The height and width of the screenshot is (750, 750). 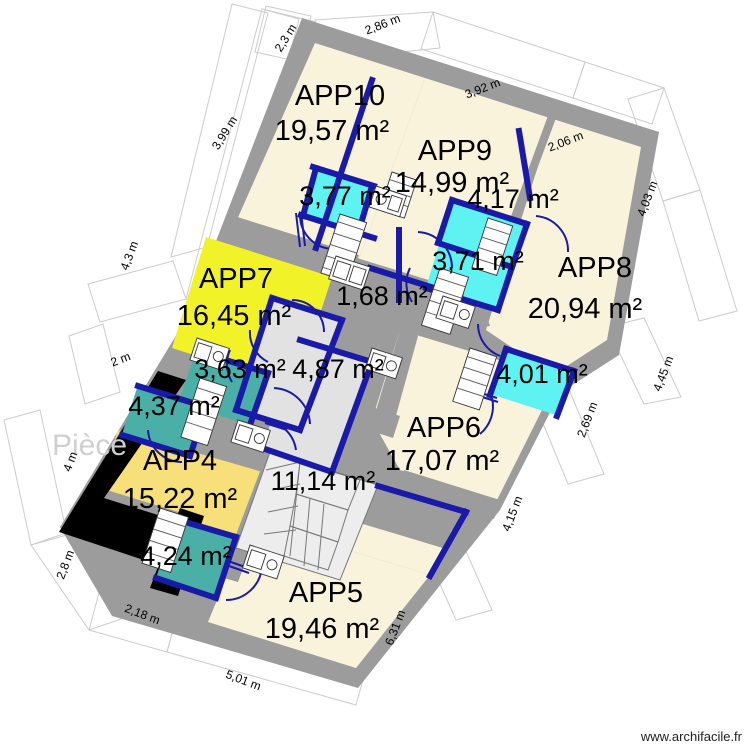 What do you see at coordinates (340, 96) in the screenshot?
I see `apartment-name: APP10` at bounding box center [340, 96].